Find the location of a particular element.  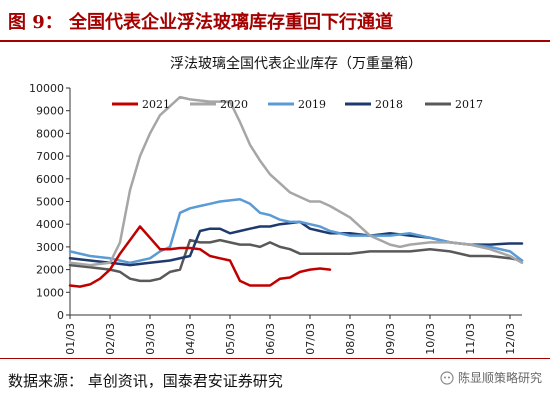

watermark: 陈显顺策略研究 is located at coordinates (491, 377).